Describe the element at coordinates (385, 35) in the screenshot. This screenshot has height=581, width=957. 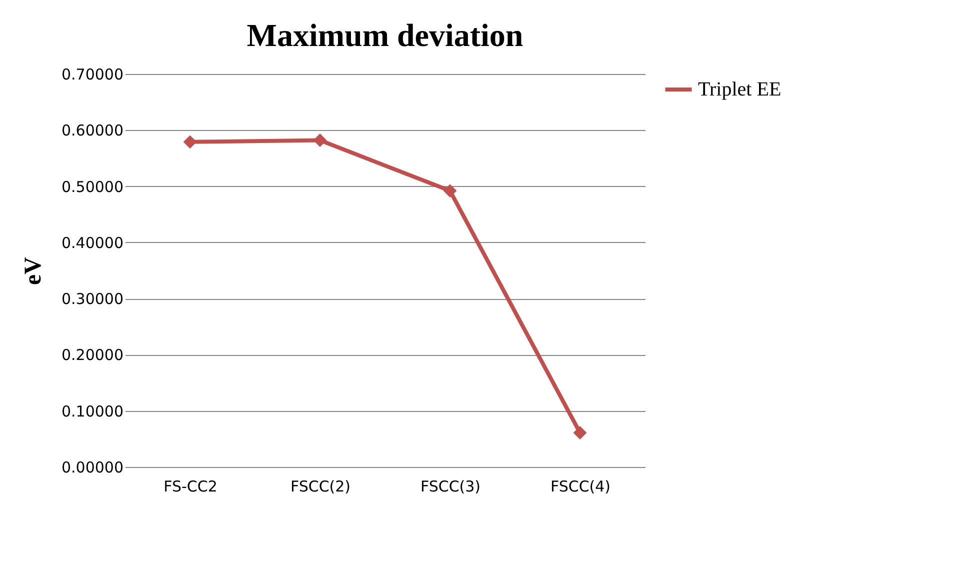
I see `chart-title: Maximum deviation` at that location.